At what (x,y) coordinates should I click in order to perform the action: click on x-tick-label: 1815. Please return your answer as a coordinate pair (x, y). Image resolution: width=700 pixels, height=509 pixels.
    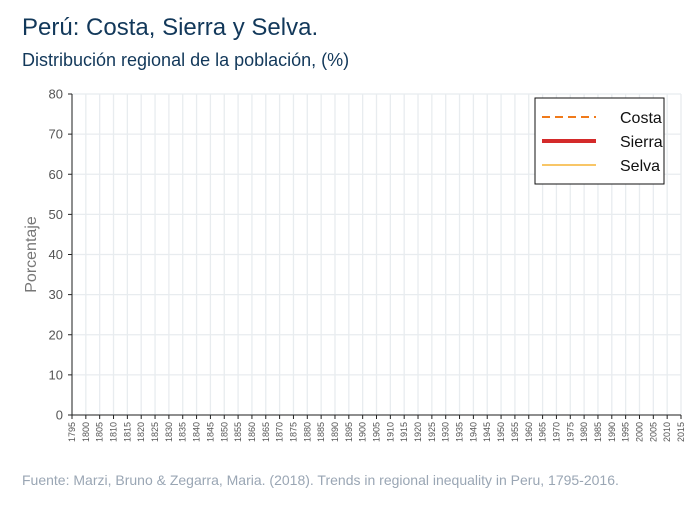
    Looking at the image, I should click on (127, 432).